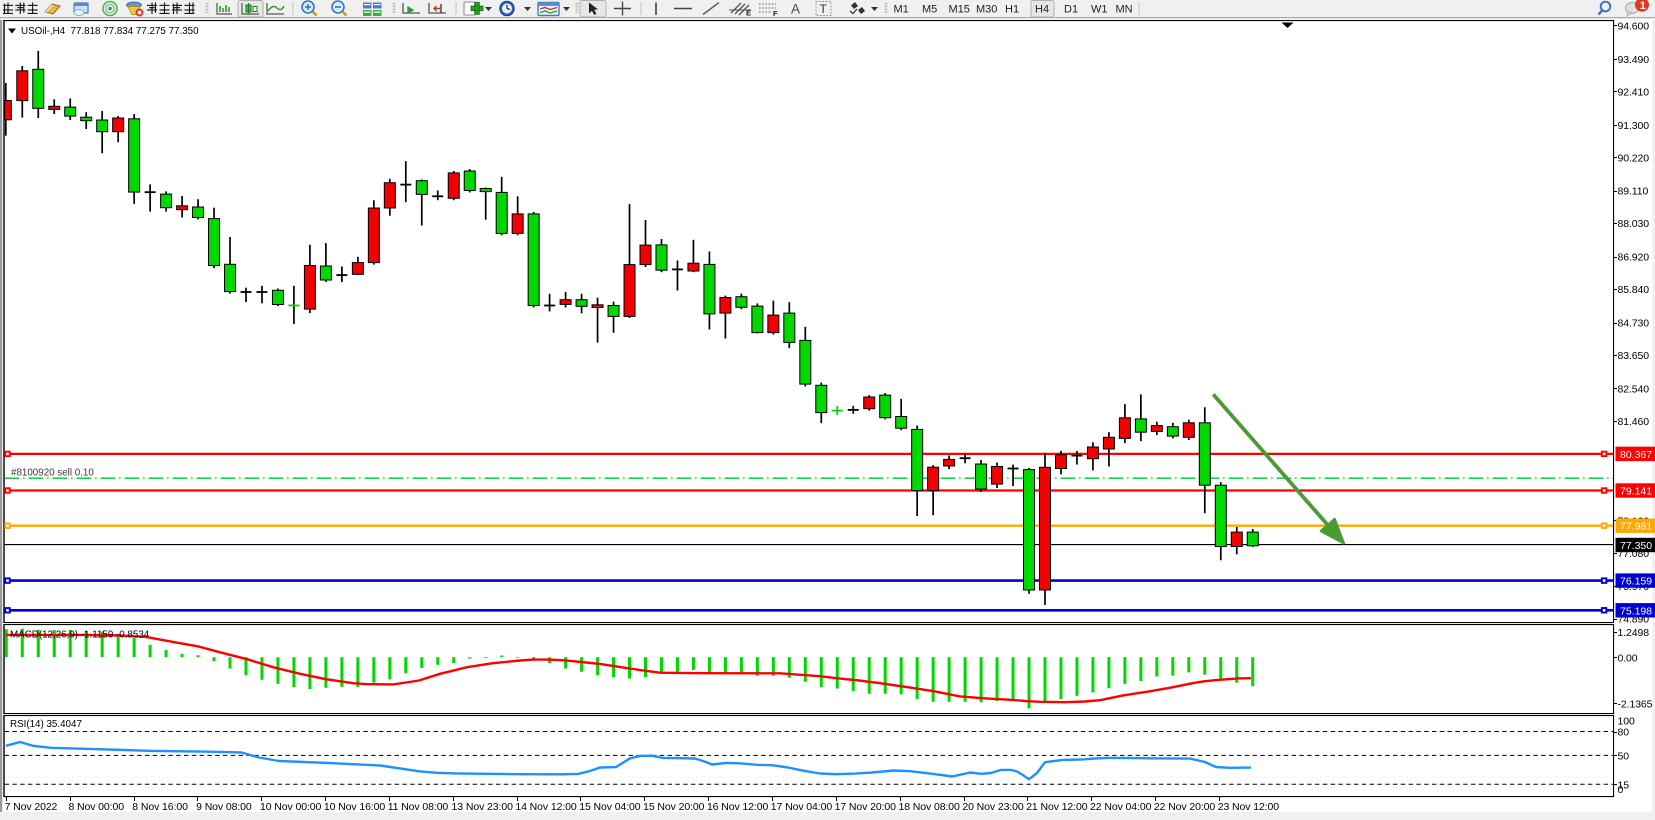  What do you see at coordinates (110, 31) in the screenshot?
I see `svg-text:USOil-,H4 77.818 77.834 77.27: USOil-,H4 77.818 77.834 77.275 77.350` at bounding box center [110, 31].